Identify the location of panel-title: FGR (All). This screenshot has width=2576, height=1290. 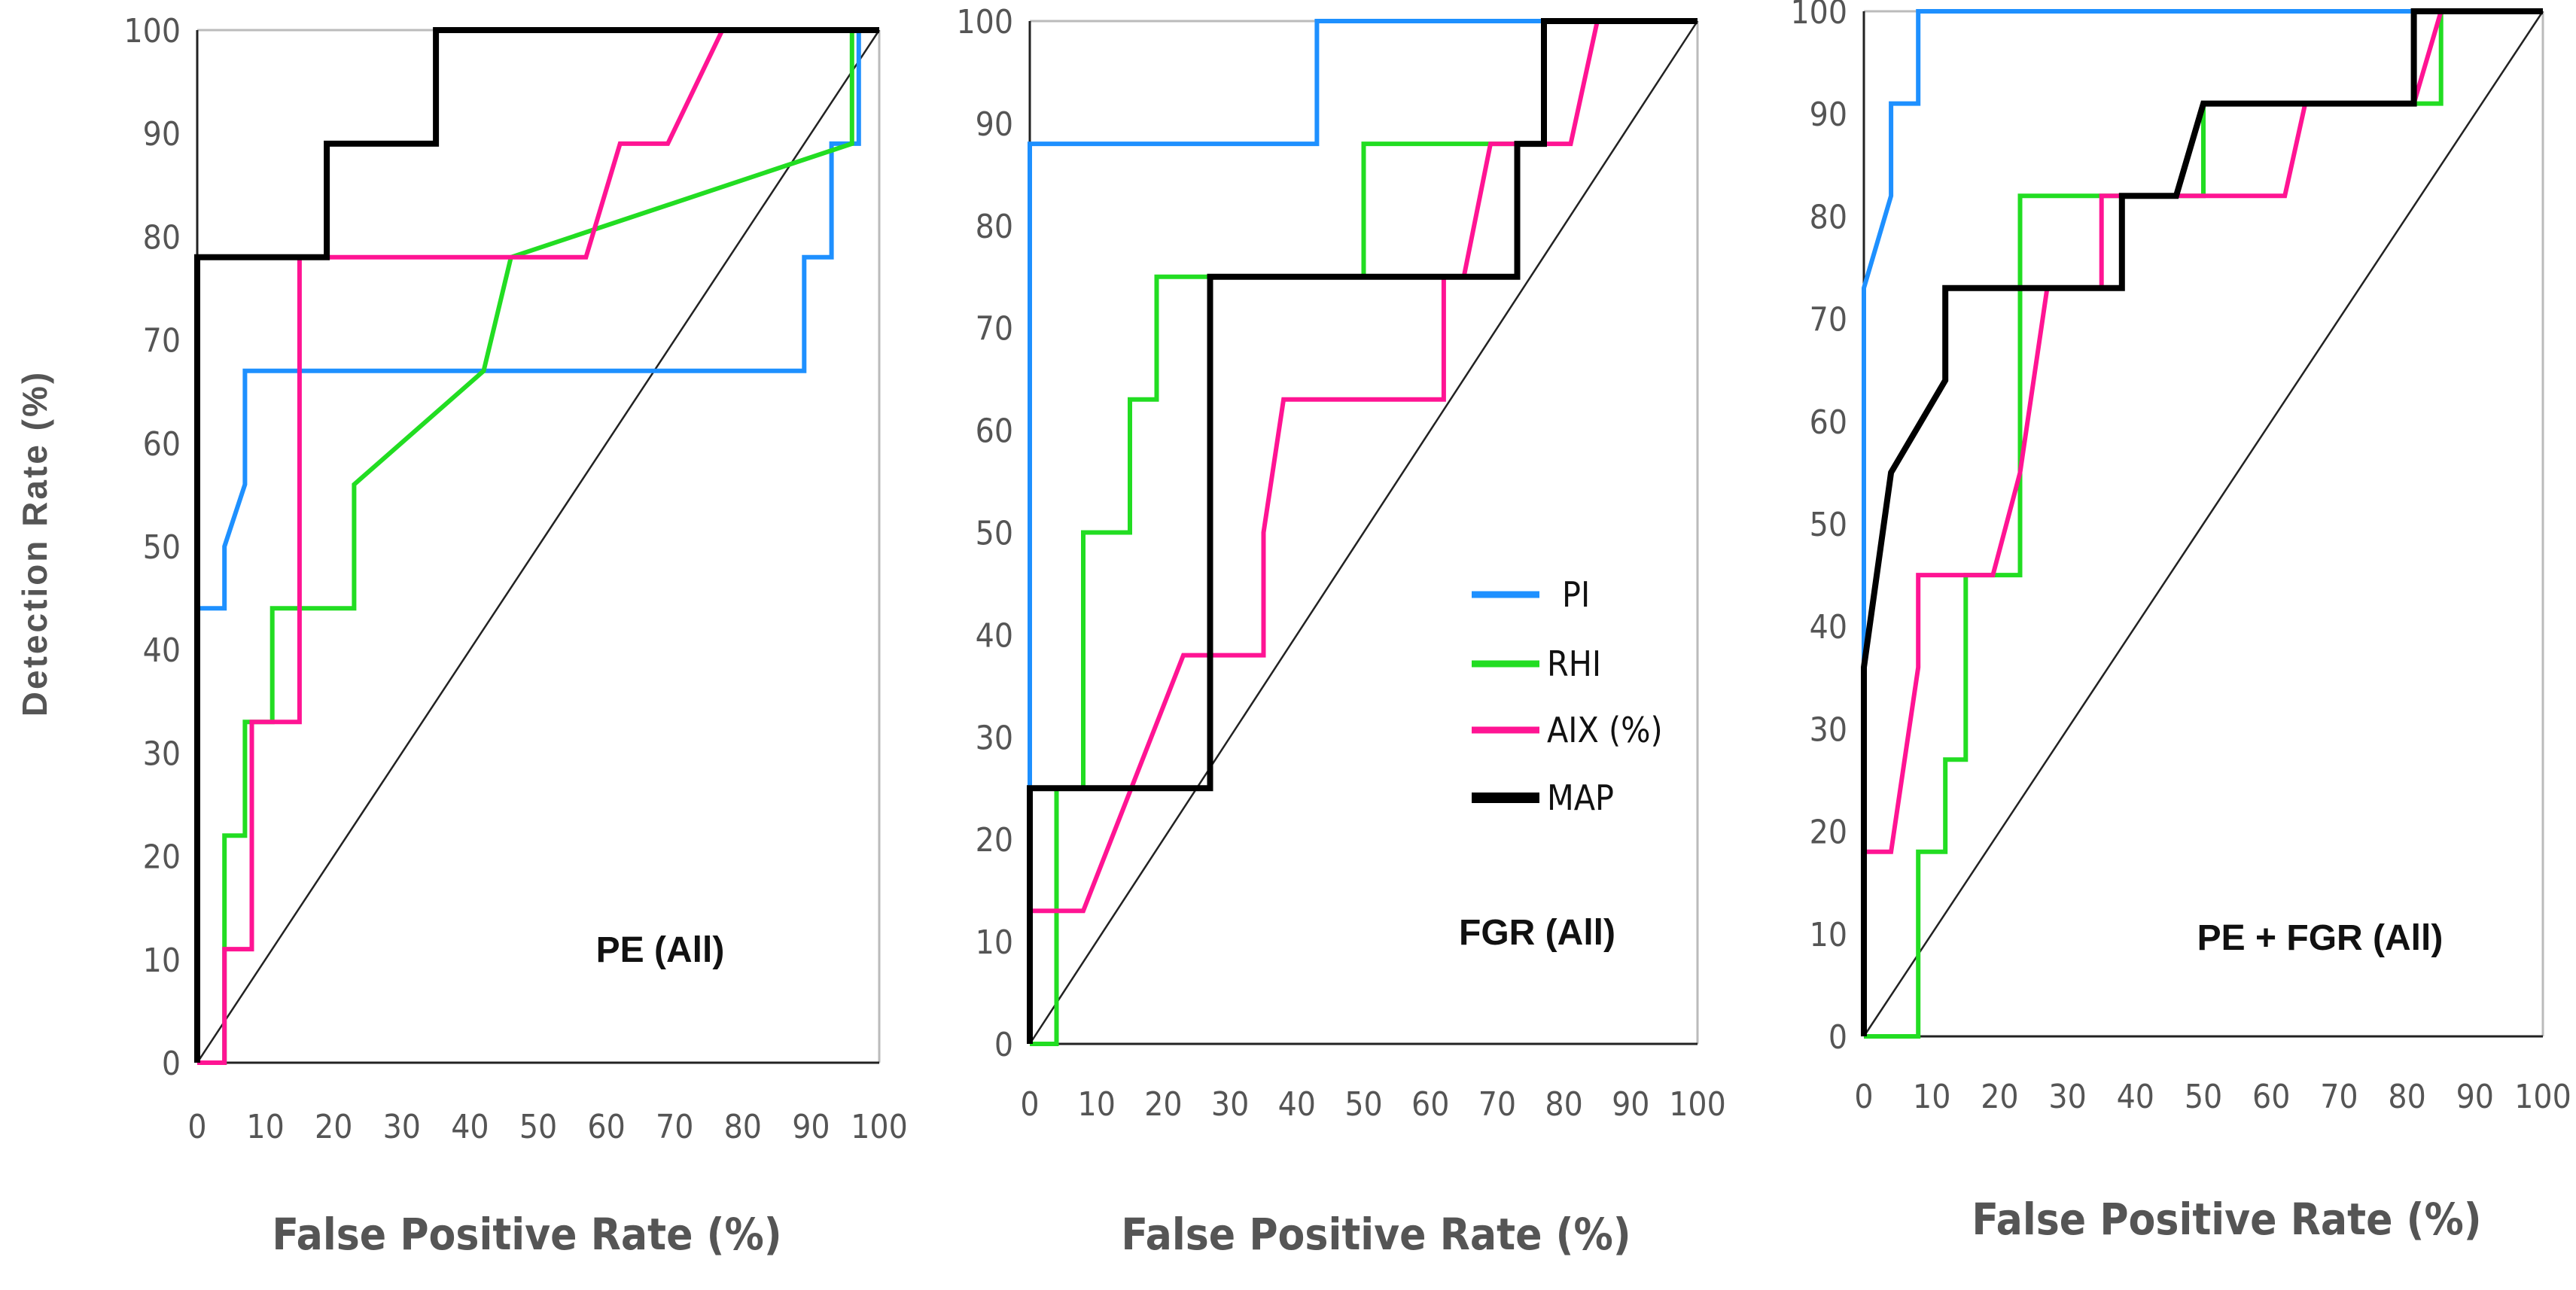
(1537, 933).